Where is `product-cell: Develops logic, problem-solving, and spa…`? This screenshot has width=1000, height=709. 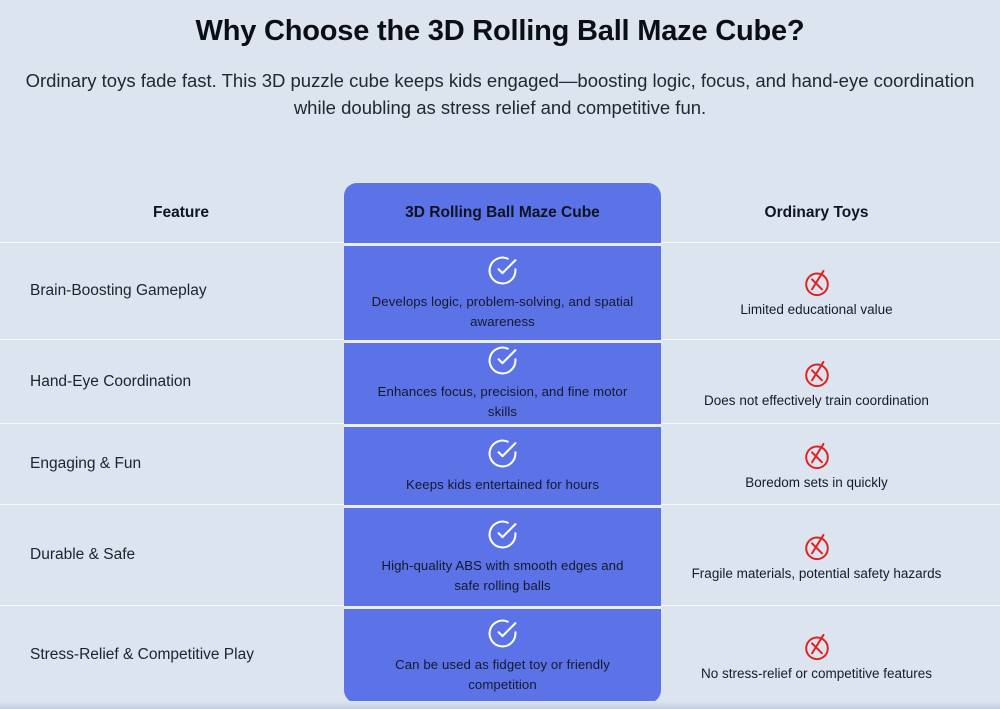 product-cell: Develops logic, problem-solving, and spa… is located at coordinates (502, 291).